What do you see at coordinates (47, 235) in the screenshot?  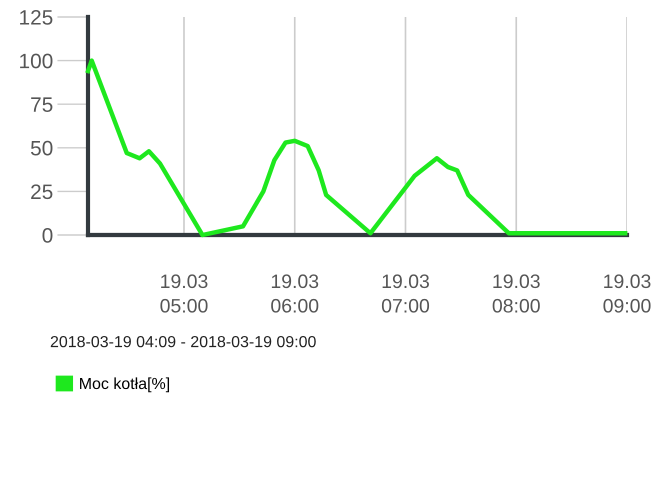 I see `y-tick-label: 0` at bounding box center [47, 235].